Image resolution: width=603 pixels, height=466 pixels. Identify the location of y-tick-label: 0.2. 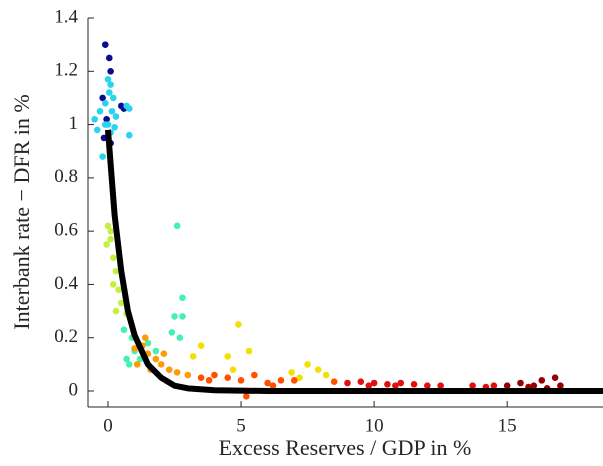
(66, 336).